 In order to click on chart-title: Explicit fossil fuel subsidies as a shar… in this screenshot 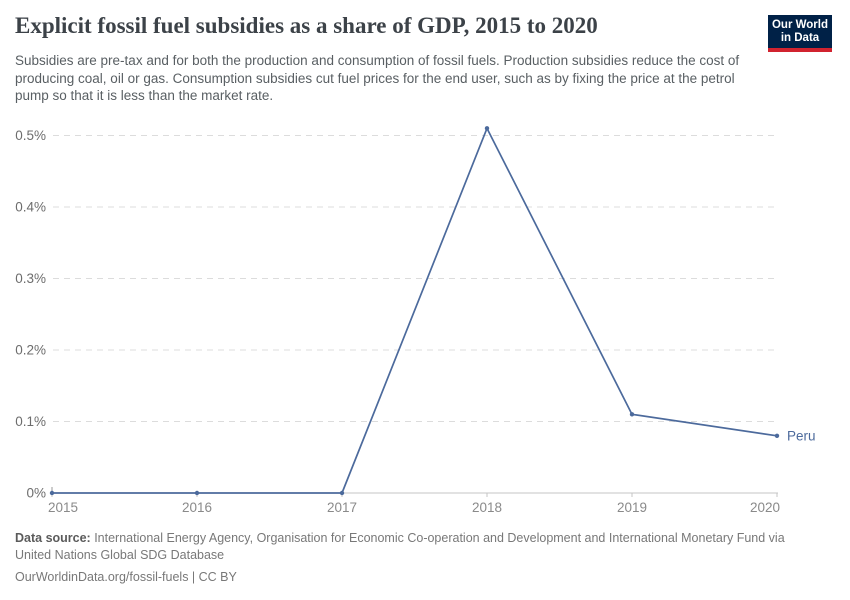, I will do `click(306, 25)`.